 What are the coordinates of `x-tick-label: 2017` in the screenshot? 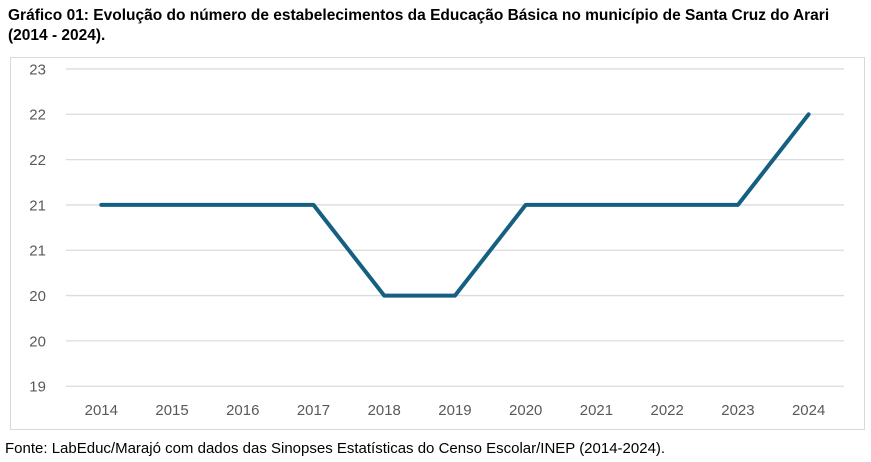 It's located at (313, 410).